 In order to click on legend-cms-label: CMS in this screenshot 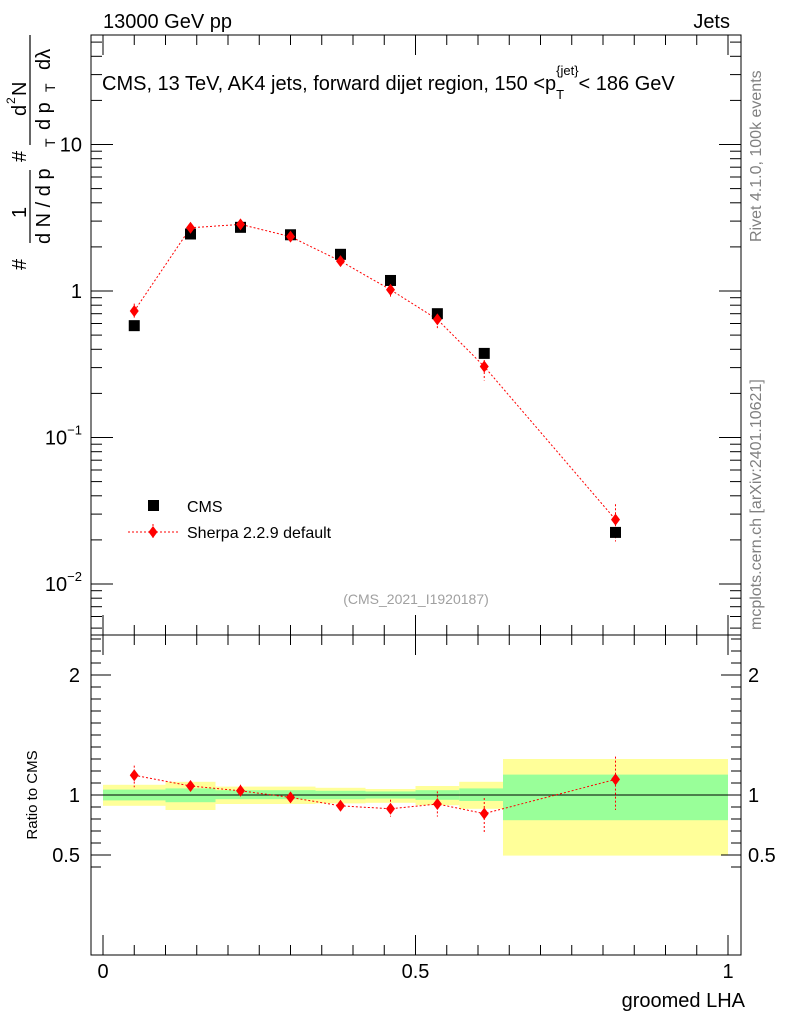, I will do `click(205, 507)`.